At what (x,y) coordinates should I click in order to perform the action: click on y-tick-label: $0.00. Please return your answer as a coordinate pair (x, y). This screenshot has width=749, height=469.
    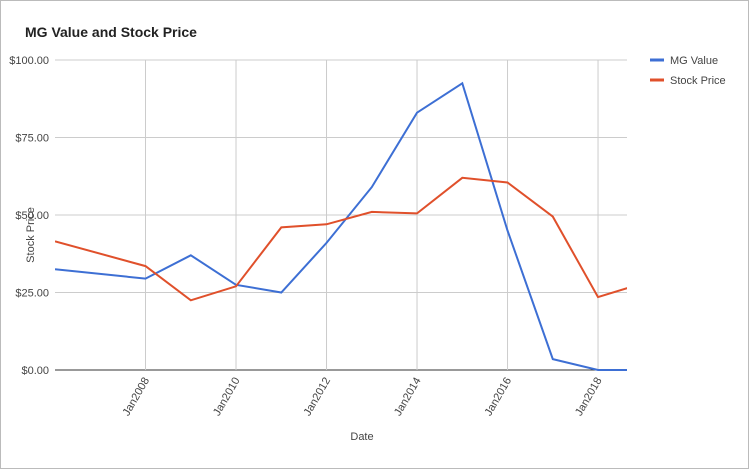
    Looking at the image, I should click on (35, 371).